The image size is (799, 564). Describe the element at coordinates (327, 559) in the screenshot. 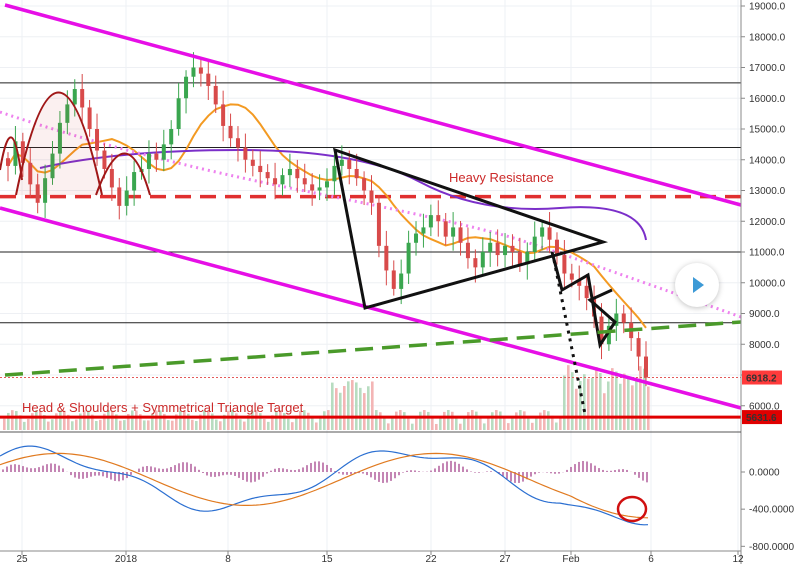

I see `time-tick-label: 15` at that location.